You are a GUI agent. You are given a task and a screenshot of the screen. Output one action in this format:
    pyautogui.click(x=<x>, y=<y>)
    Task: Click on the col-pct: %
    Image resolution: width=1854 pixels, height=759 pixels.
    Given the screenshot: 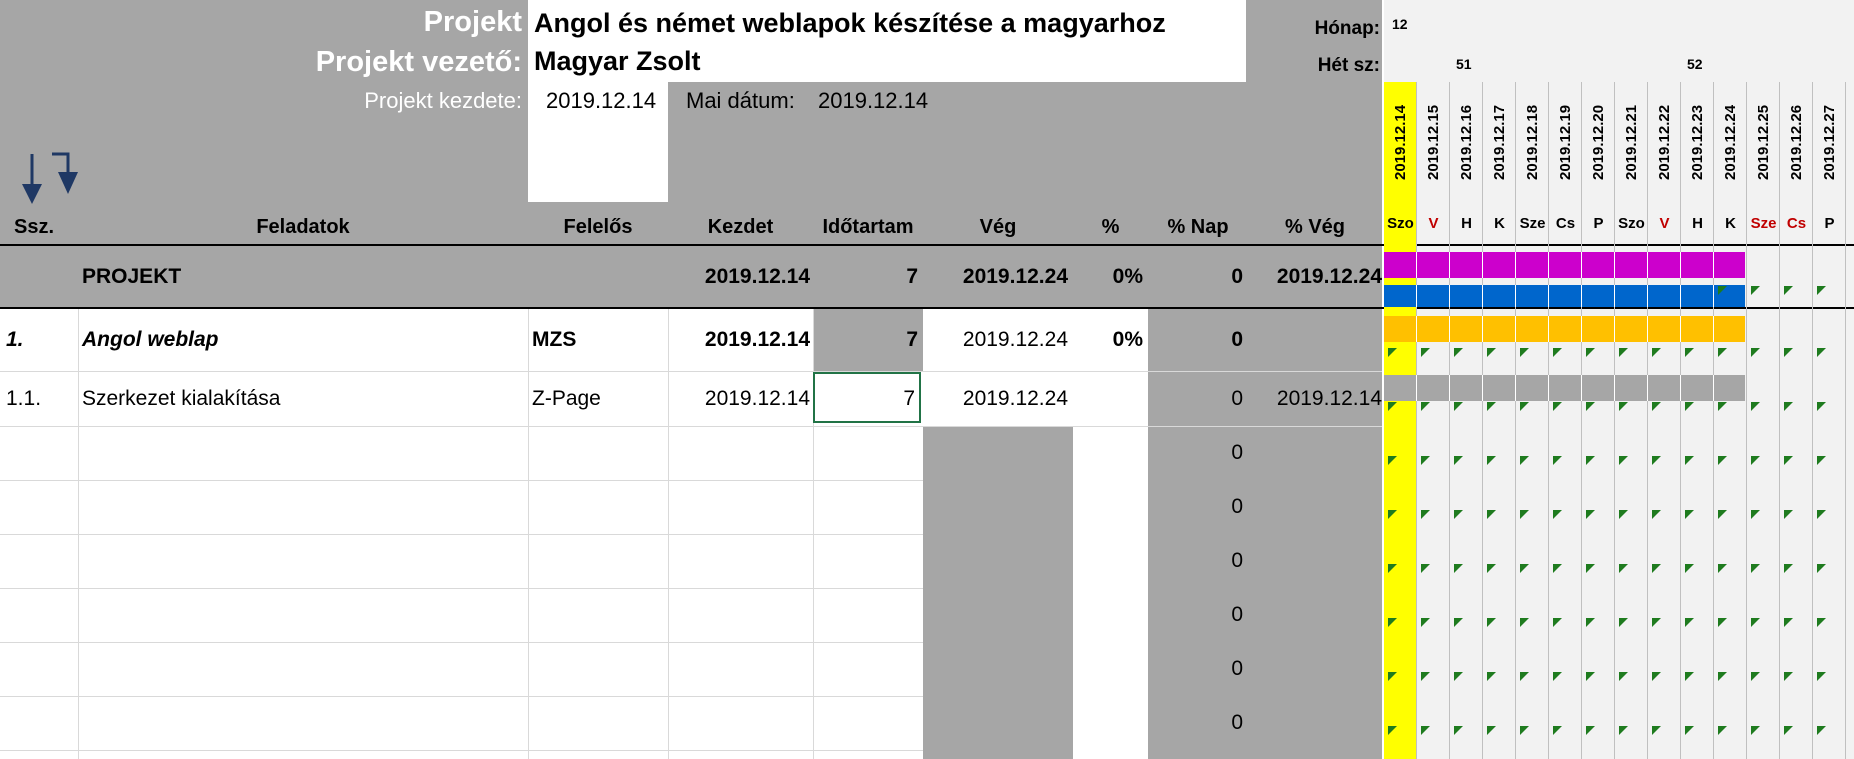 What is the action you would take?
    pyautogui.click(x=1110, y=227)
    